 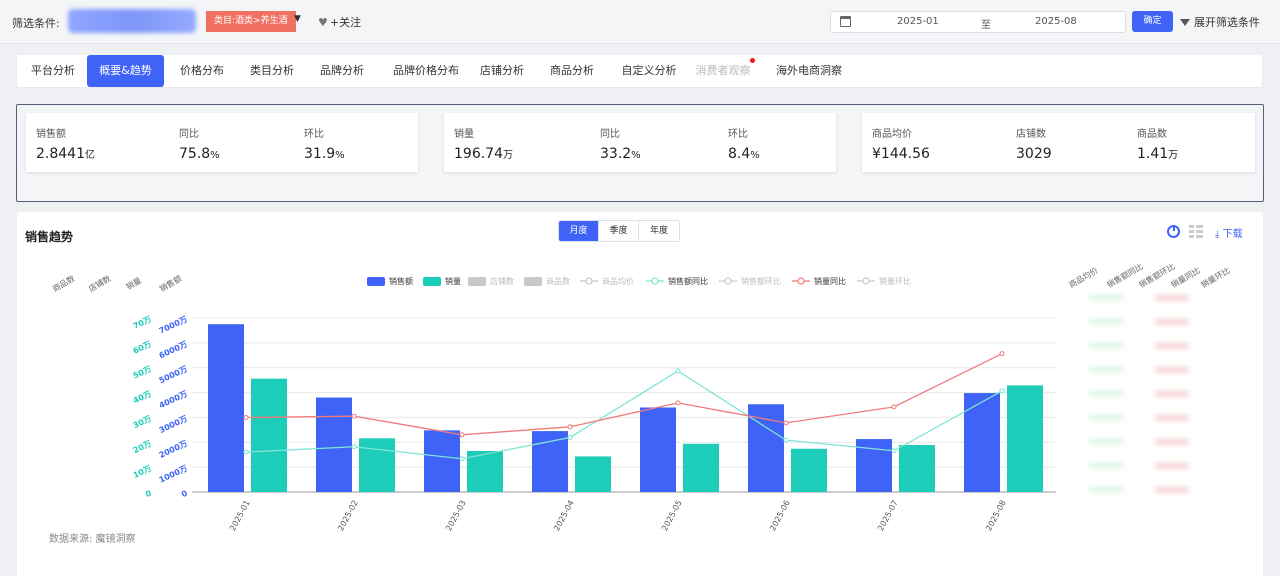 I want to click on tab-category: 类目分析, so click(x=272, y=70).